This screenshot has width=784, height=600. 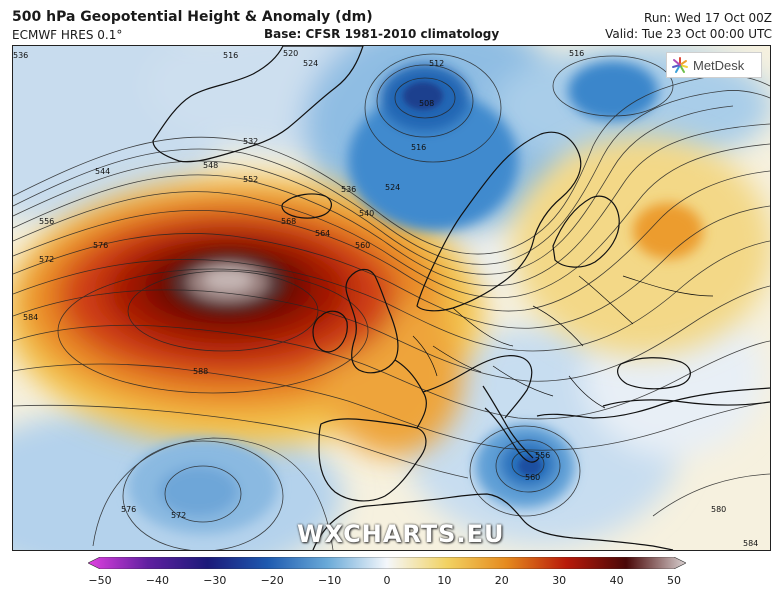 What do you see at coordinates (501, 580) in the screenshot?
I see `colorbar-tick-label: 20` at bounding box center [501, 580].